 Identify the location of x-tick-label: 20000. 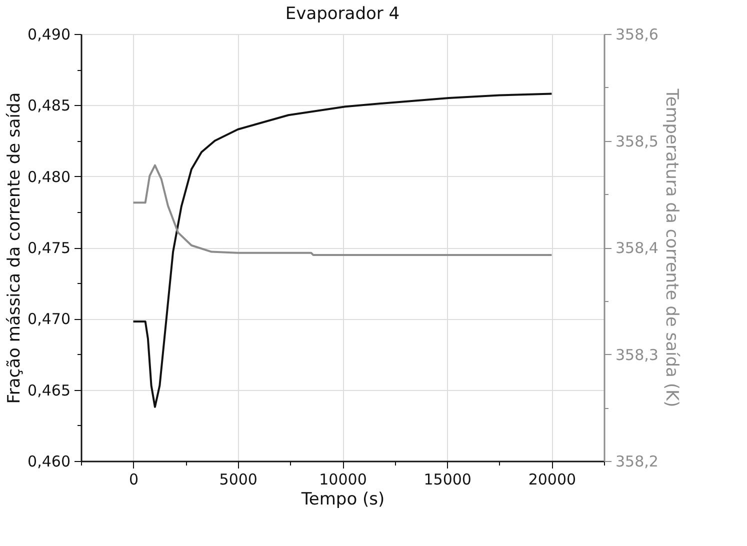
(552, 479).